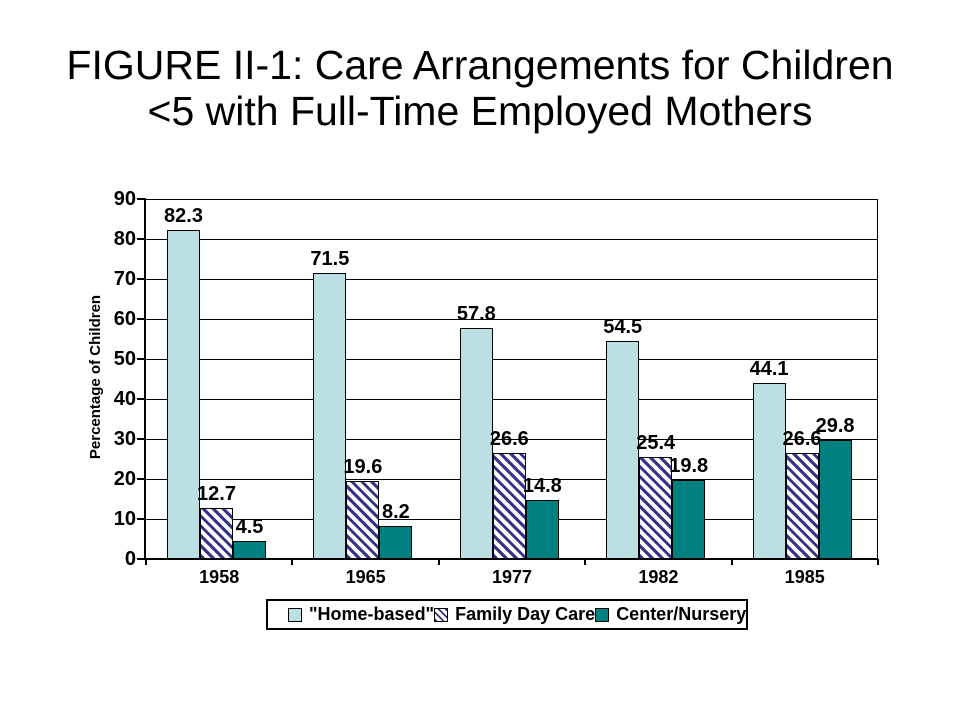 The height and width of the screenshot is (720, 960). What do you see at coordinates (363, 466) in the screenshot?
I see `bar-value-label: 19.6` at bounding box center [363, 466].